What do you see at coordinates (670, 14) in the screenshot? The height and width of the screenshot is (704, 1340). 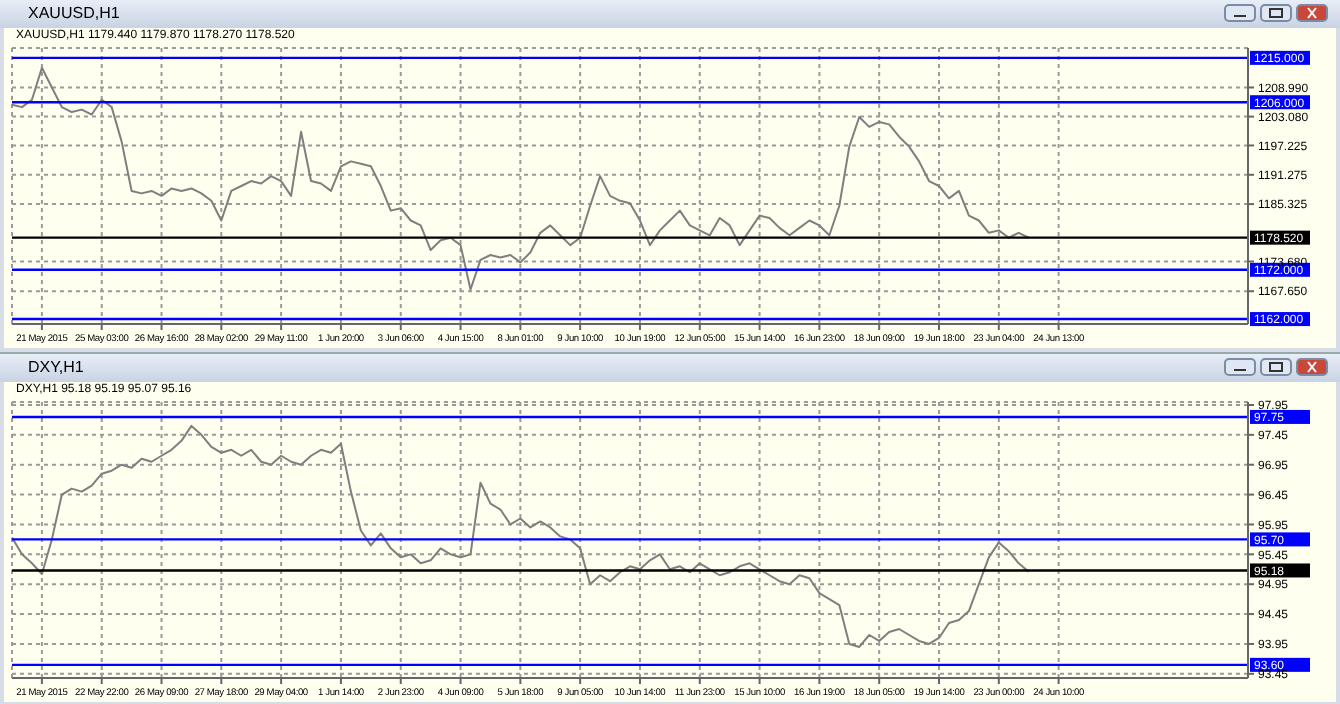 I see `chart-title: XAUUSD,H1` at bounding box center [670, 14].